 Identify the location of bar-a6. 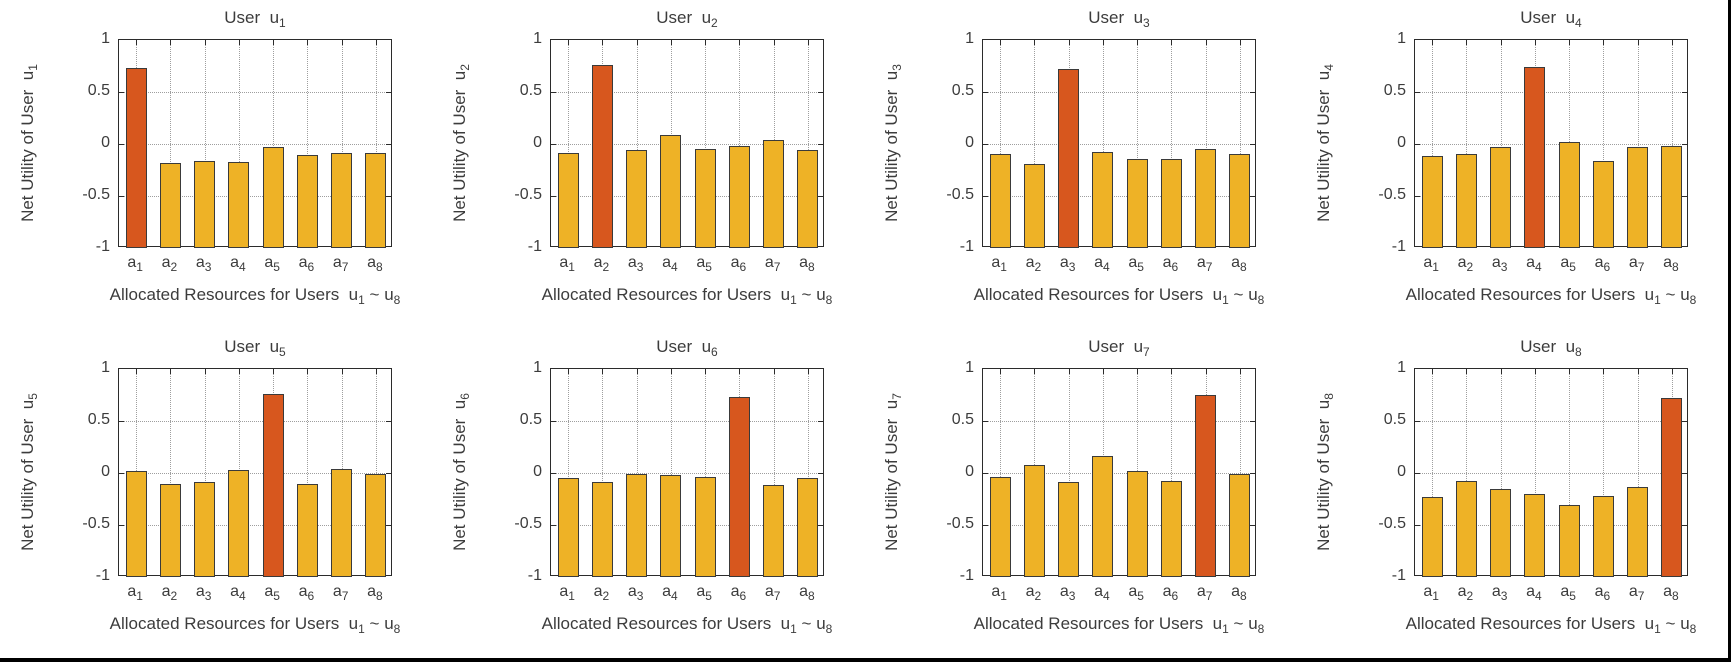
(739, 487).